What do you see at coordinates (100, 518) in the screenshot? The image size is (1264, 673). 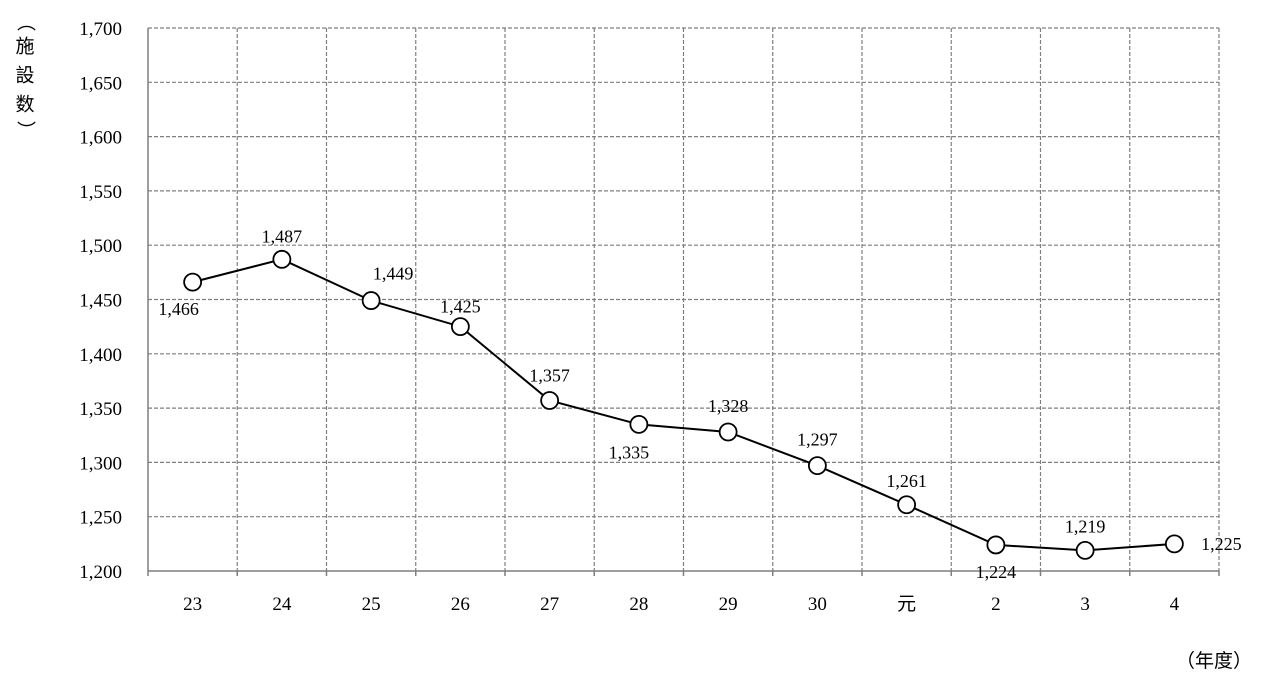 I see `y-tick-label: 1,250` at bounding box center [100, 518].